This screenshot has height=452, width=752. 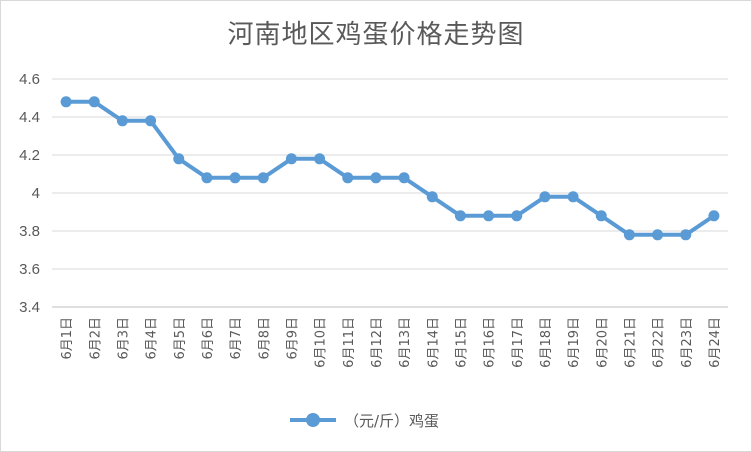 What do you see at coordinates (518, 342) in the screenshot?
I see `x-tick-label: 6月17日` at bounding box center [518, 342].